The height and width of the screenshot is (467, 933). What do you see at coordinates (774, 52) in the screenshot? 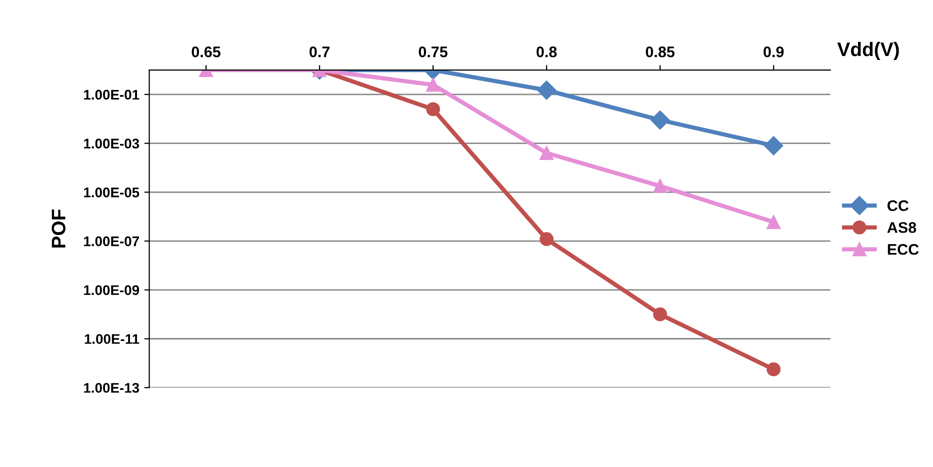
I see `x-tick-label: 0.9` at bounding box center [774, 52].